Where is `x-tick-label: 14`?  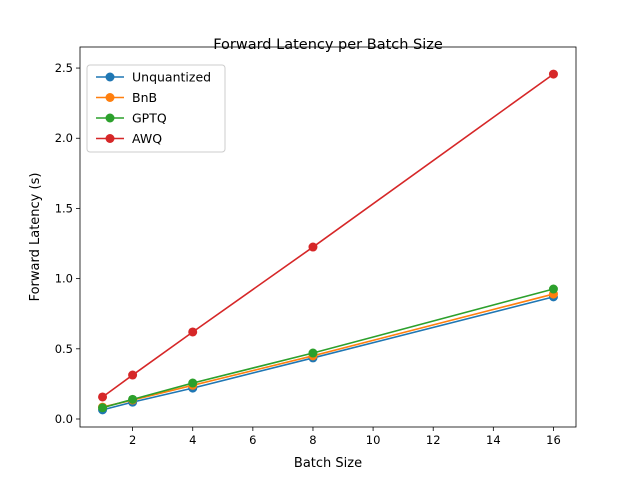
x-tick-label: 14 is located at coordinates (493, 440).